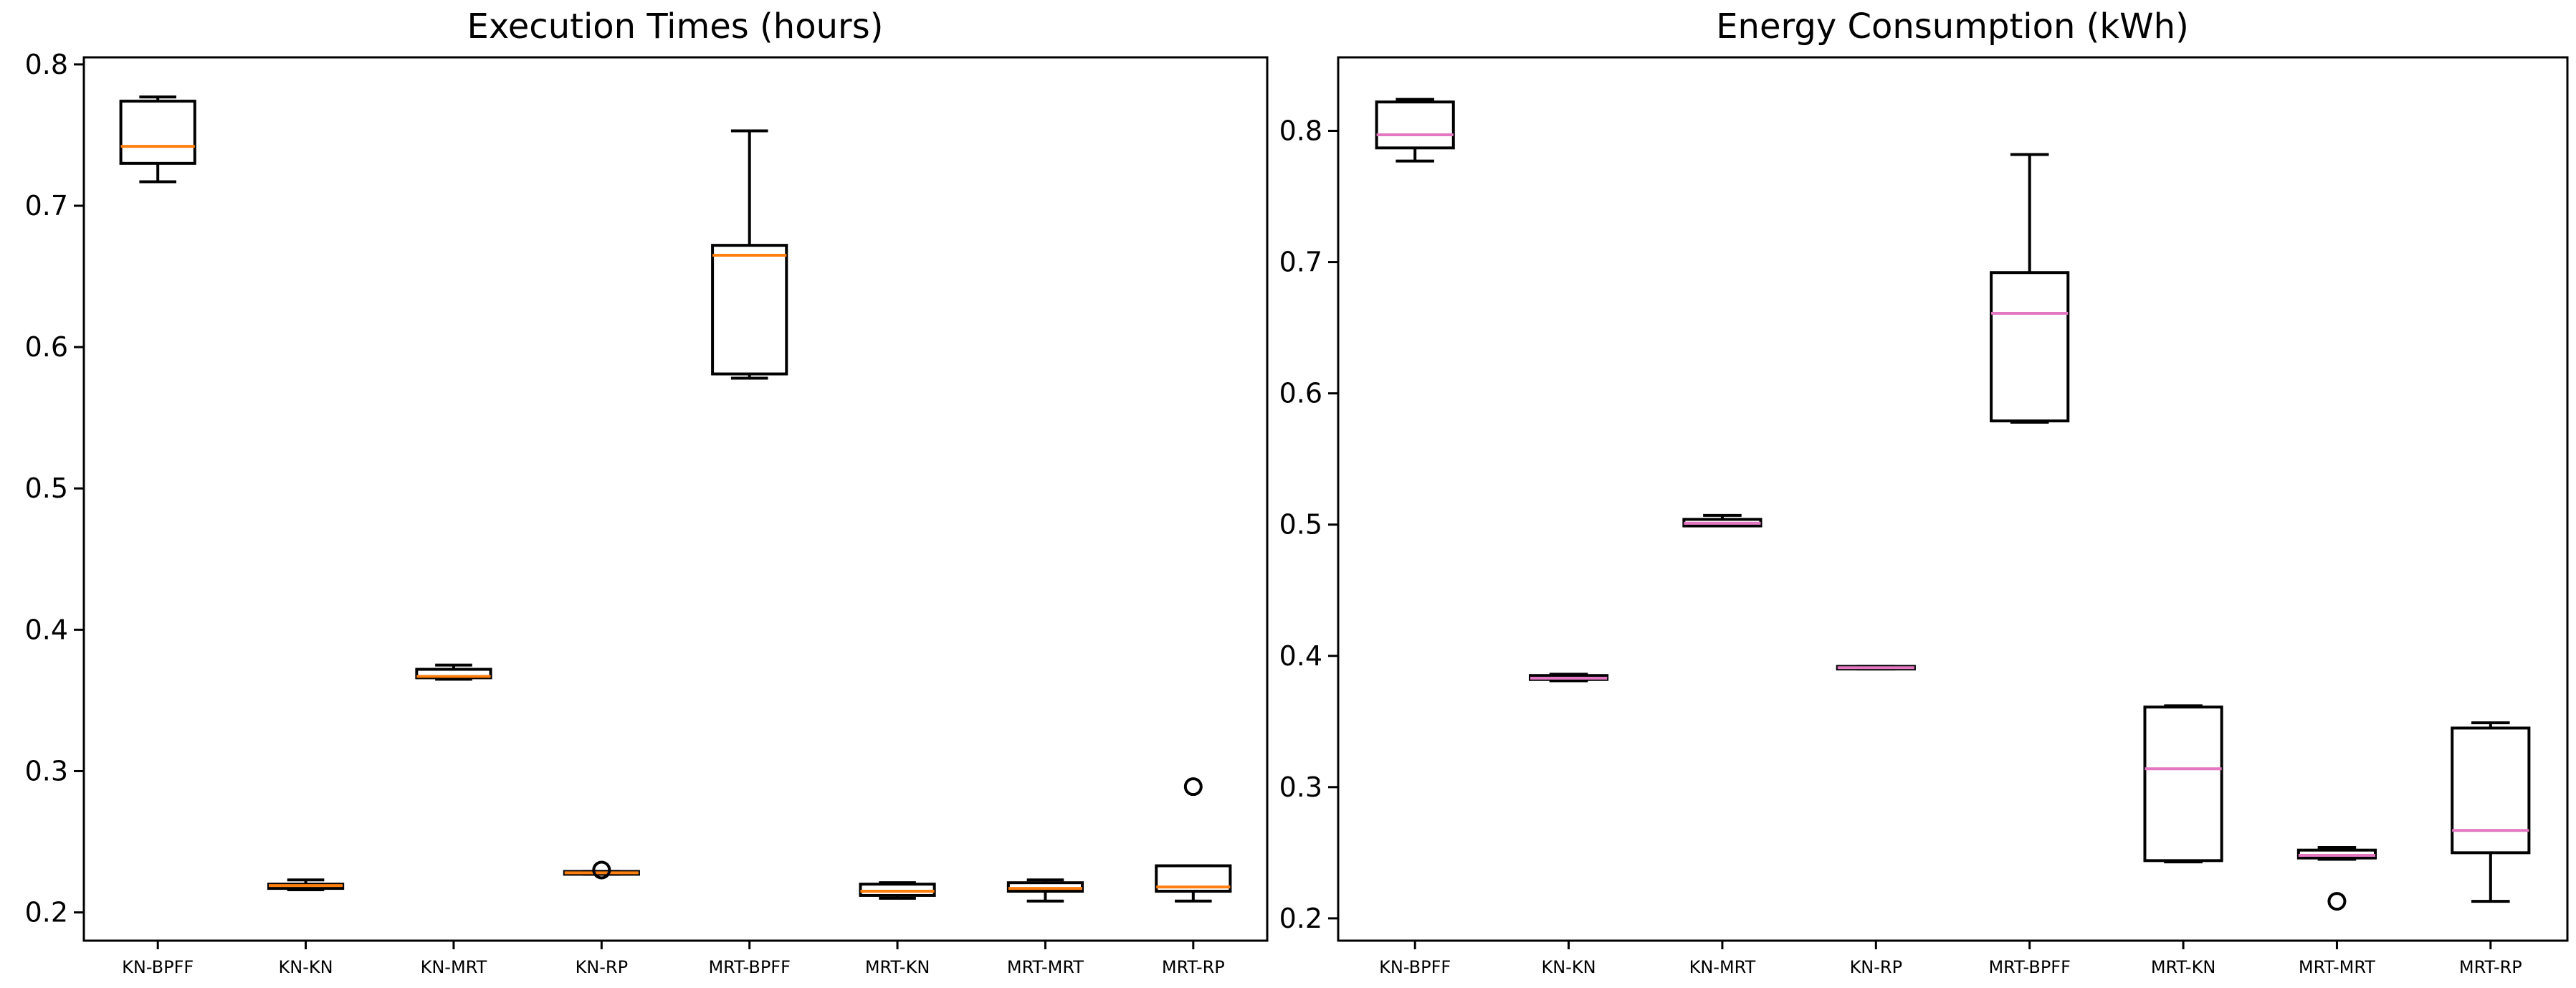 This screenshot has height=988, width=2576. I want to click on chart-title: Execution Times (hours), so click(675, 26).